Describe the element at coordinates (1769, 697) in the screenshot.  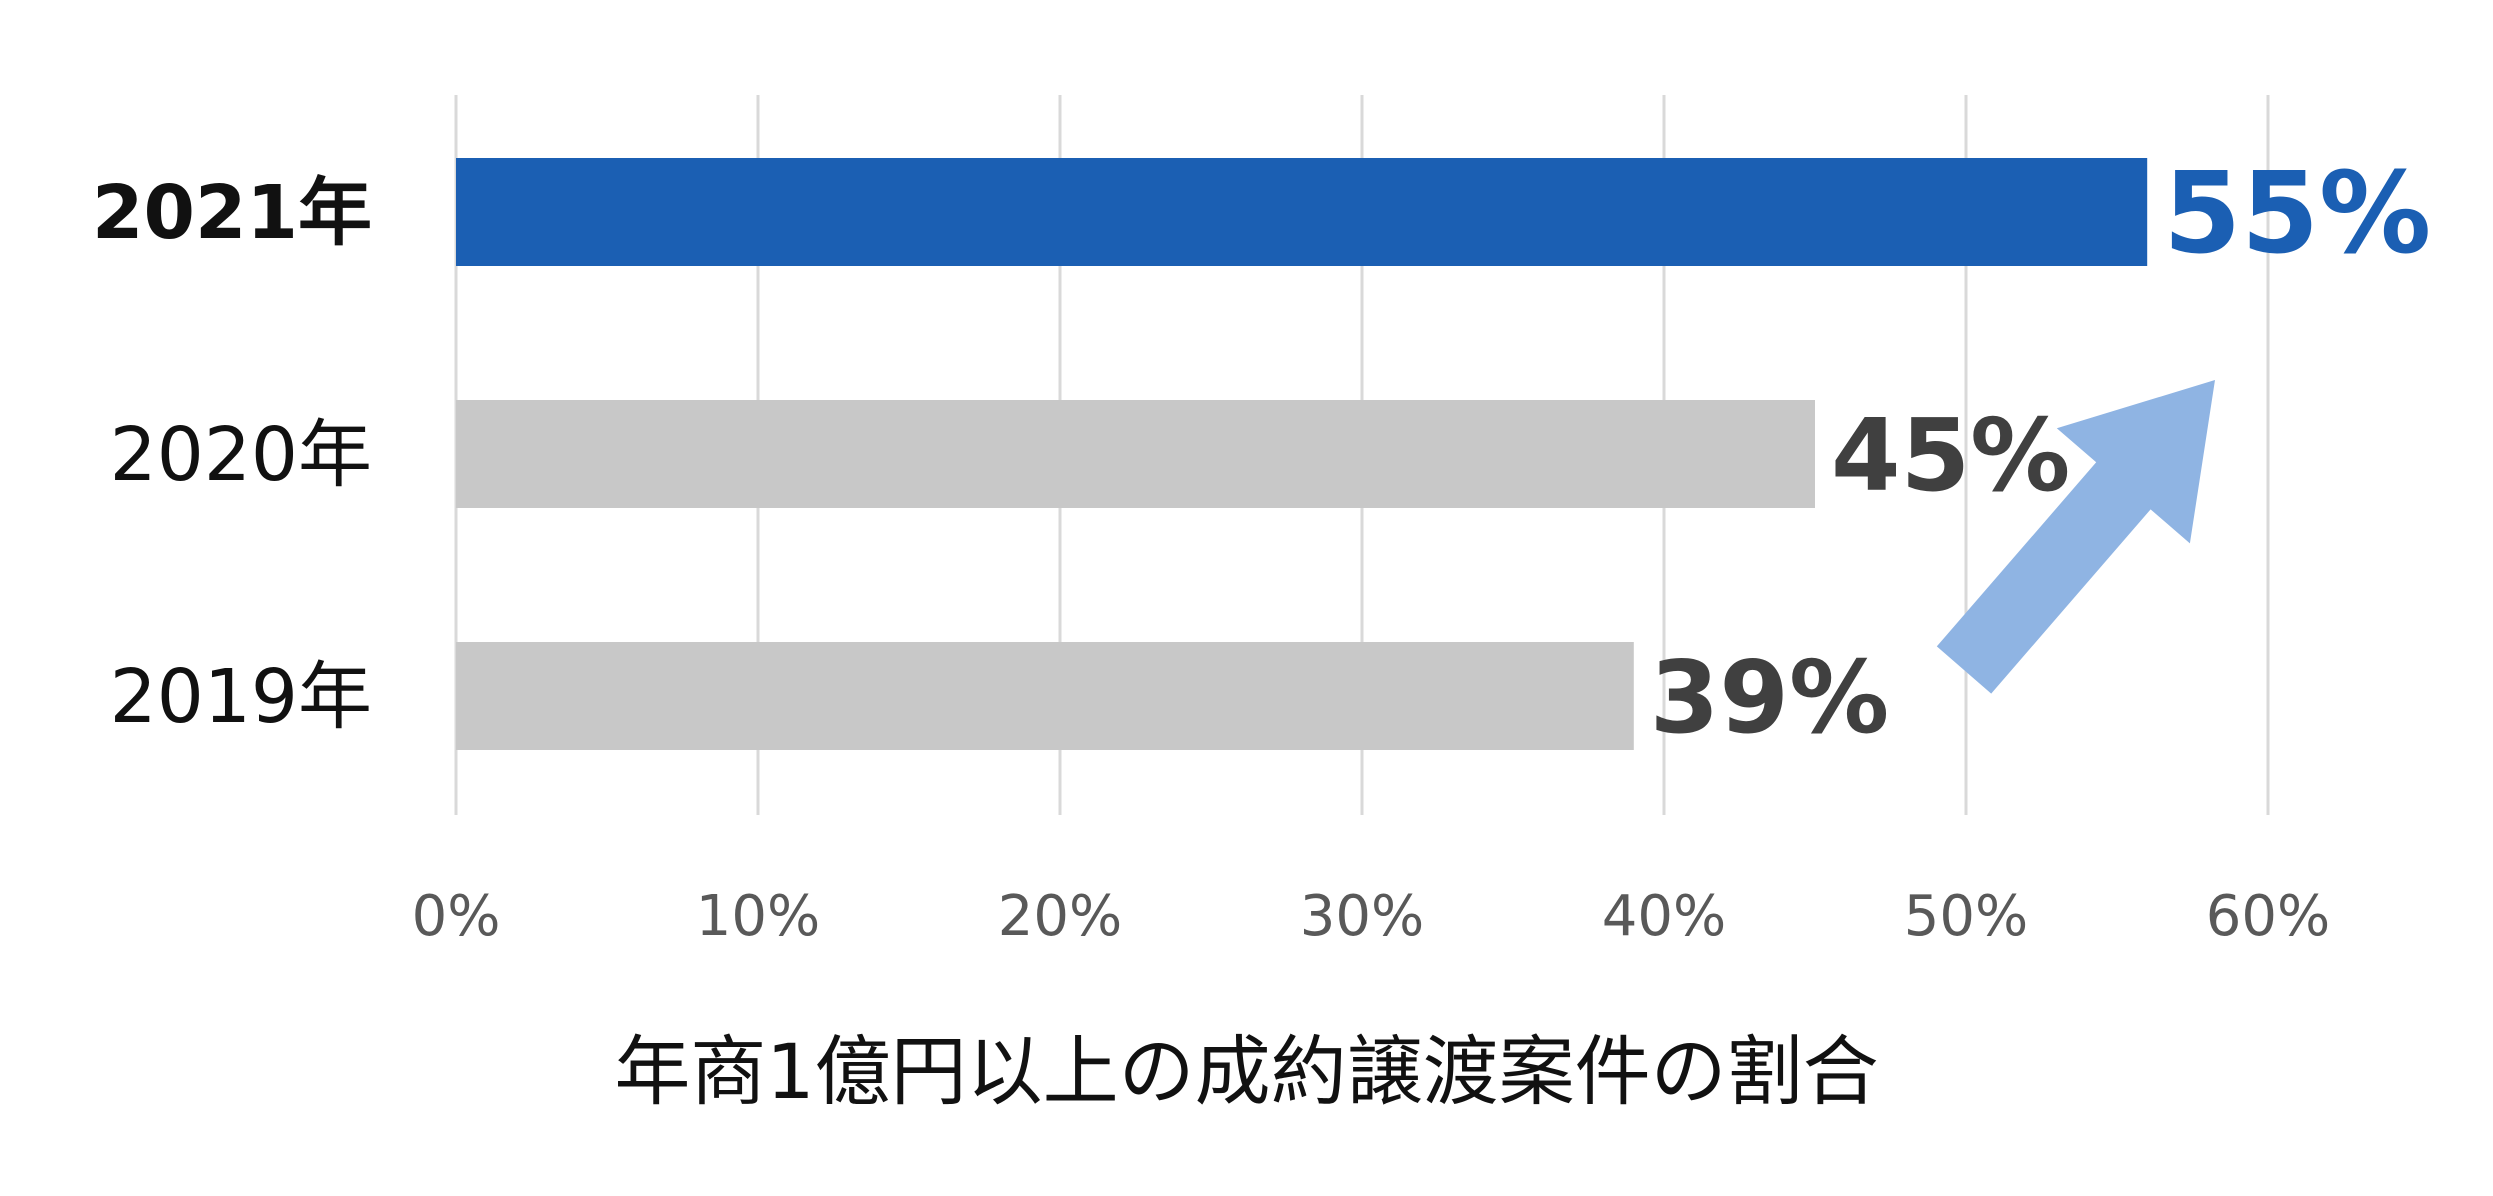
I see `data-label: 39%` at that location.